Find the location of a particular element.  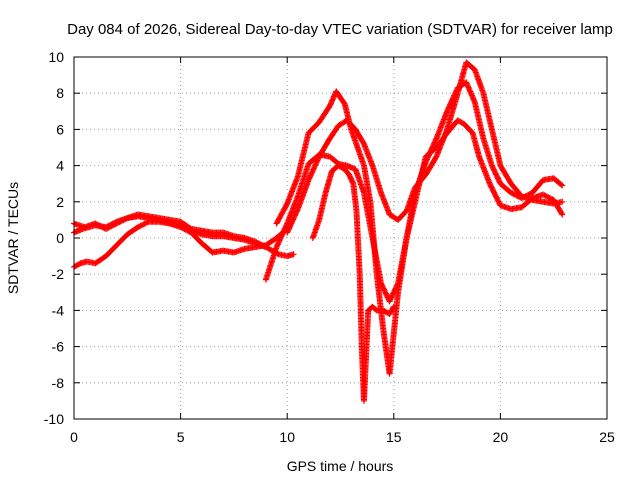

y-tick-label: 10 is located at coordinates (56, 57).